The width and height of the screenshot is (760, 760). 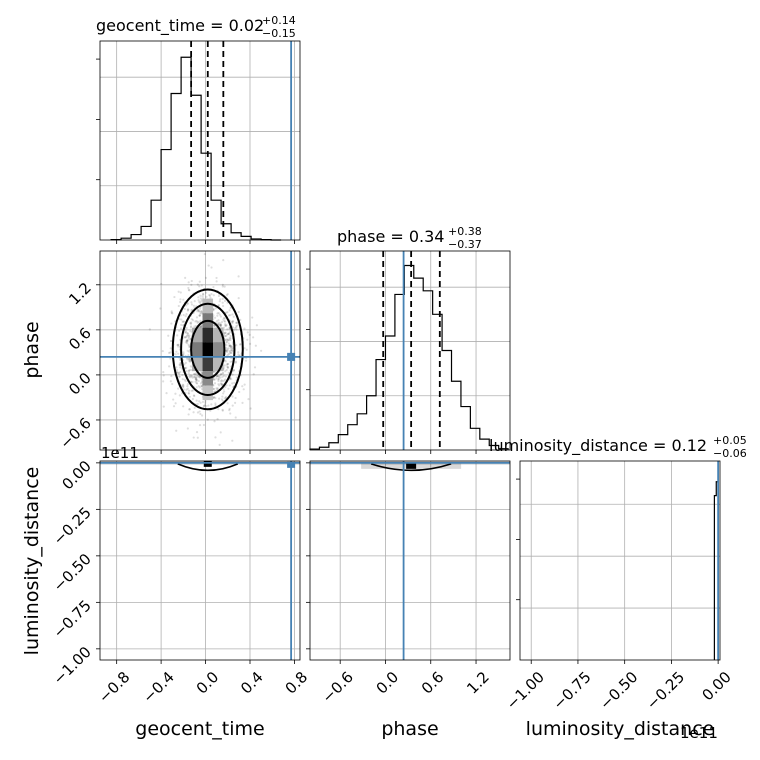 I want to click on title-phase-sup: +0.38, so click(x=465, y=231).